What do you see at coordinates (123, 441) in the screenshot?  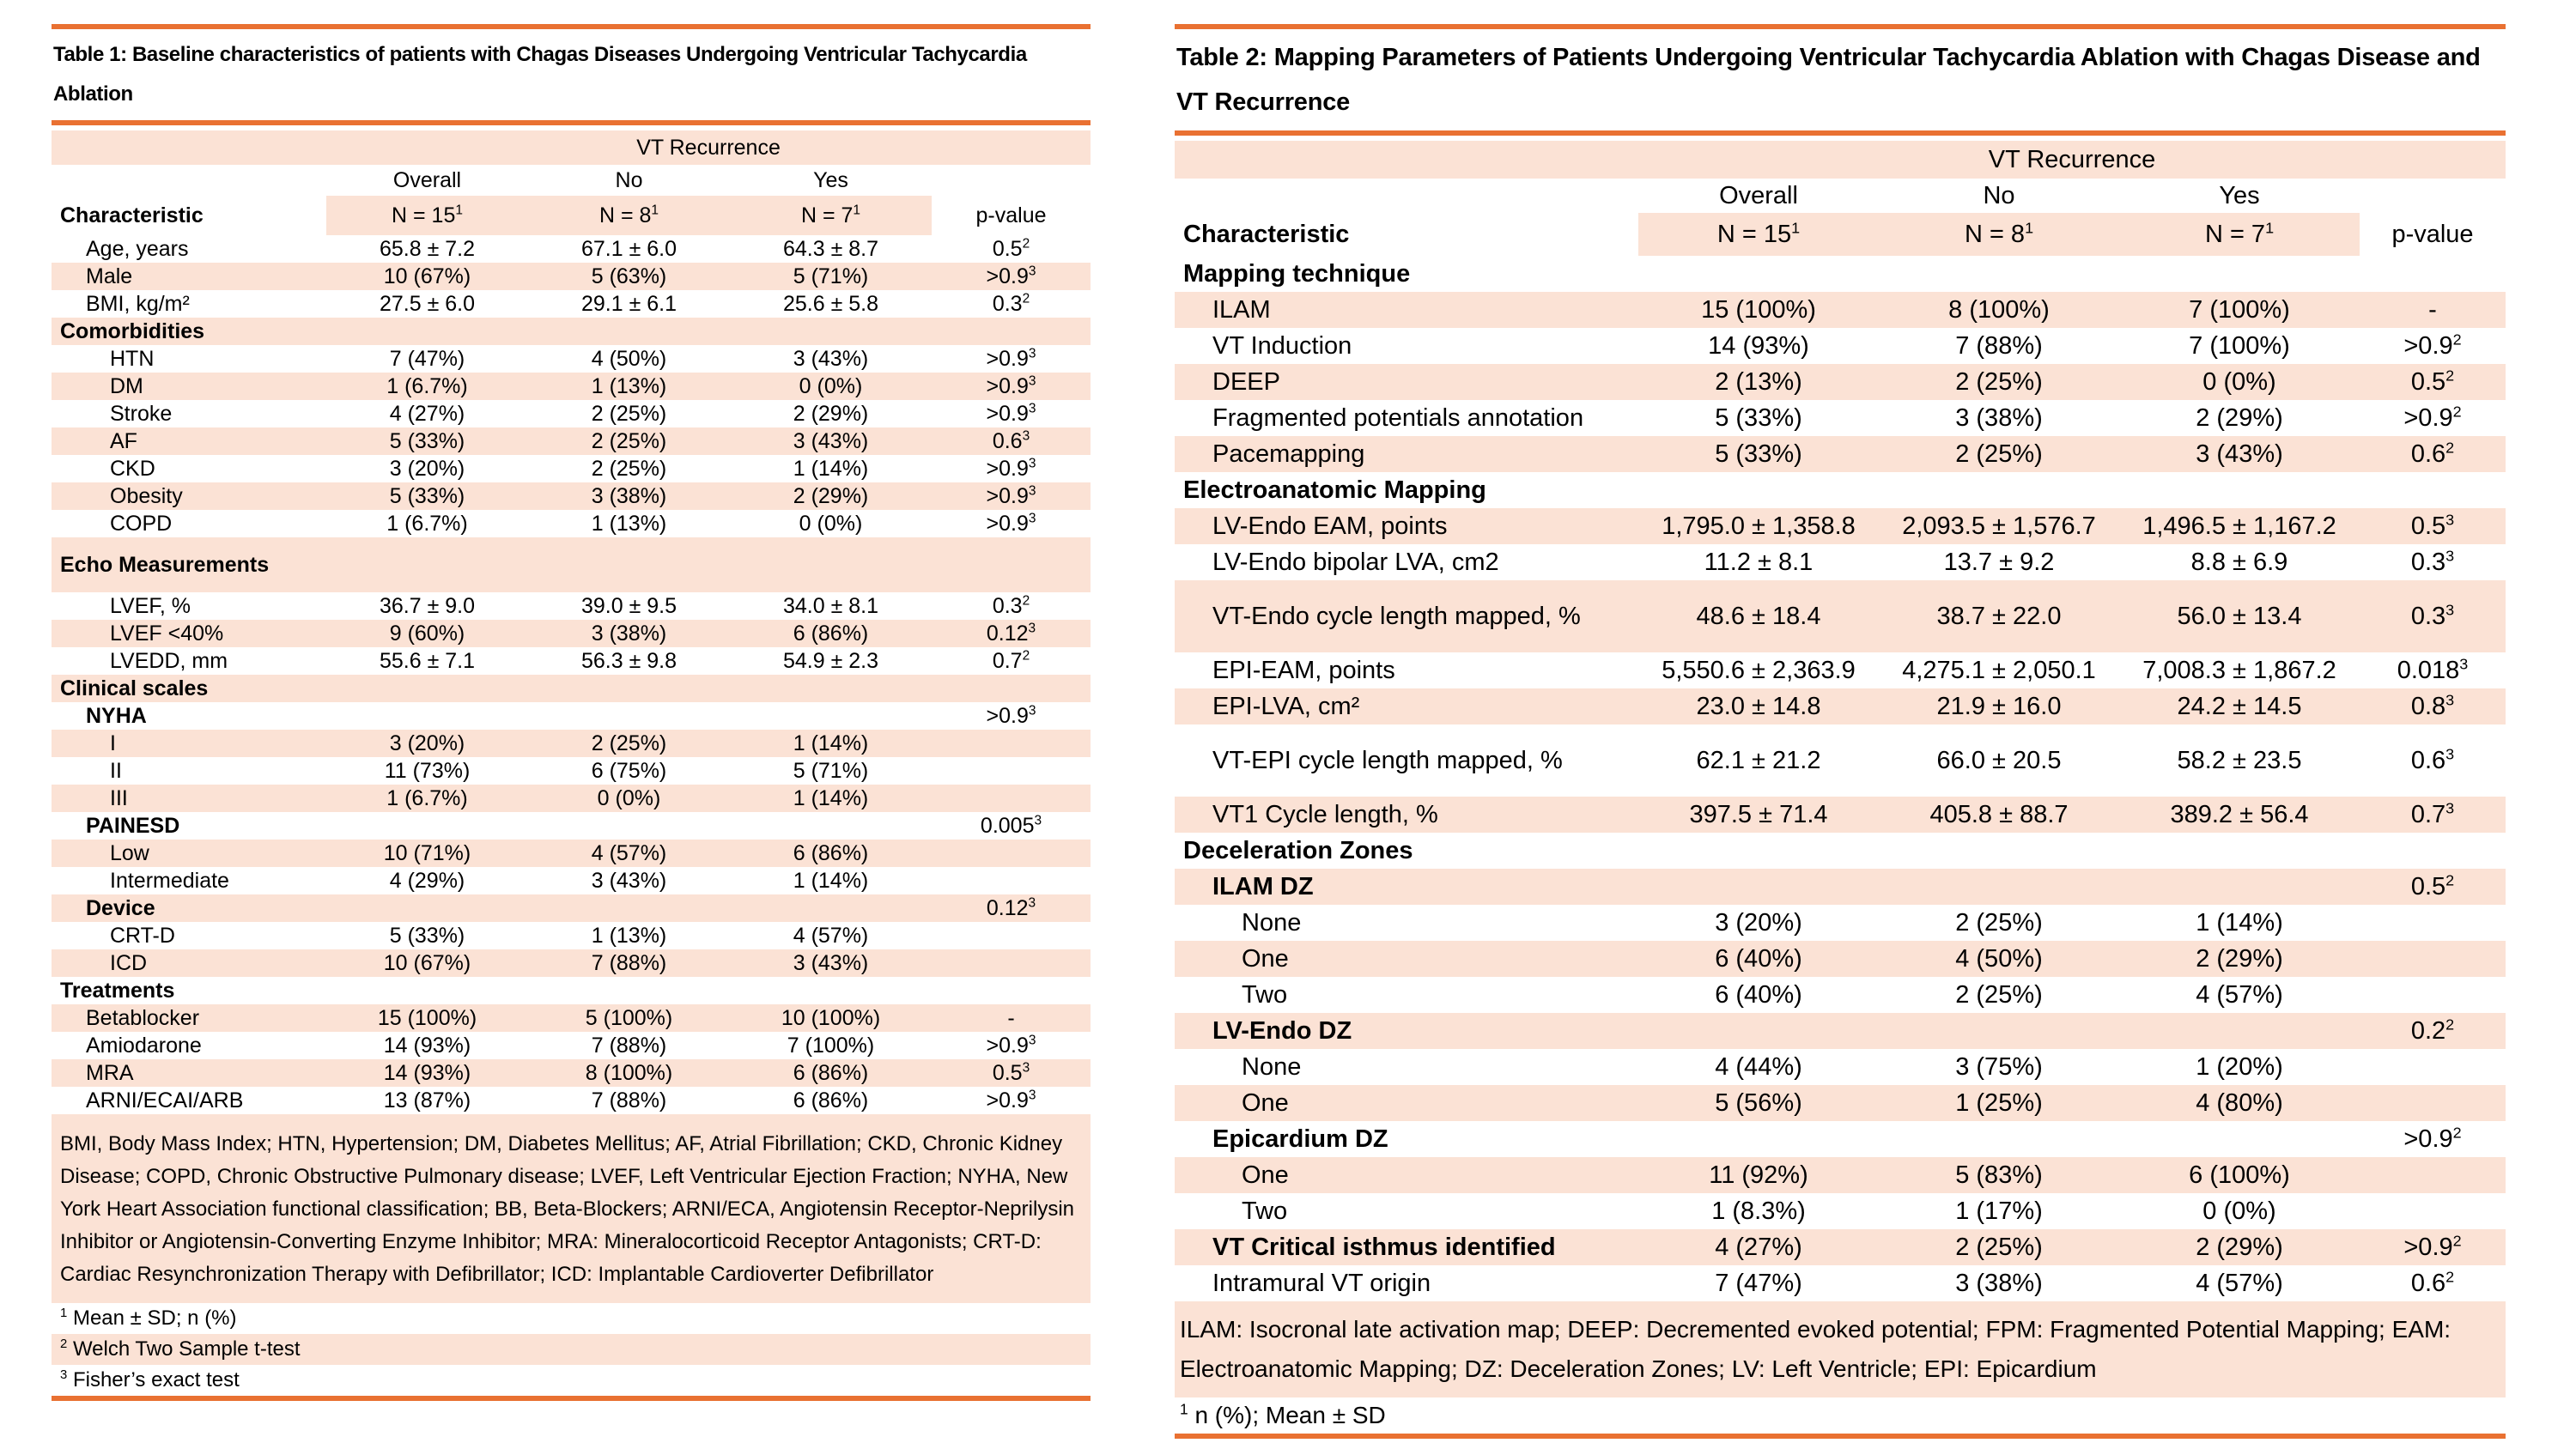 I see `row-label: AF` at bounding box center [123, 441].